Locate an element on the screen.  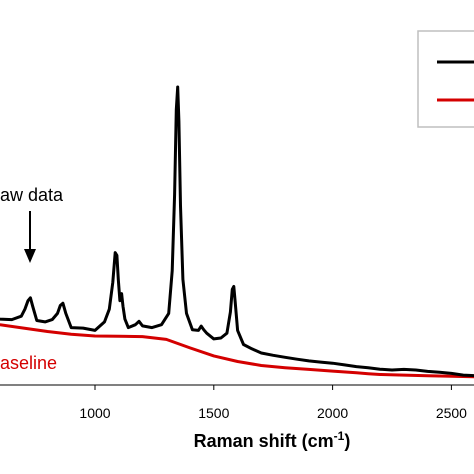
raw-data-arrow is located at coordinates (30, 237).